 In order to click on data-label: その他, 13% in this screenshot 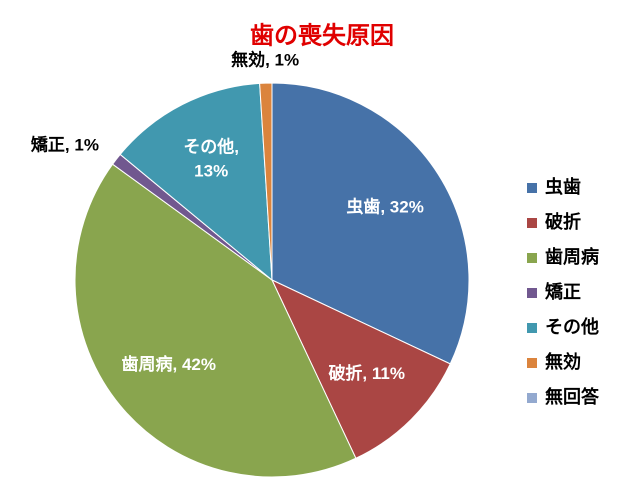, I will do `click(211, 159)`.